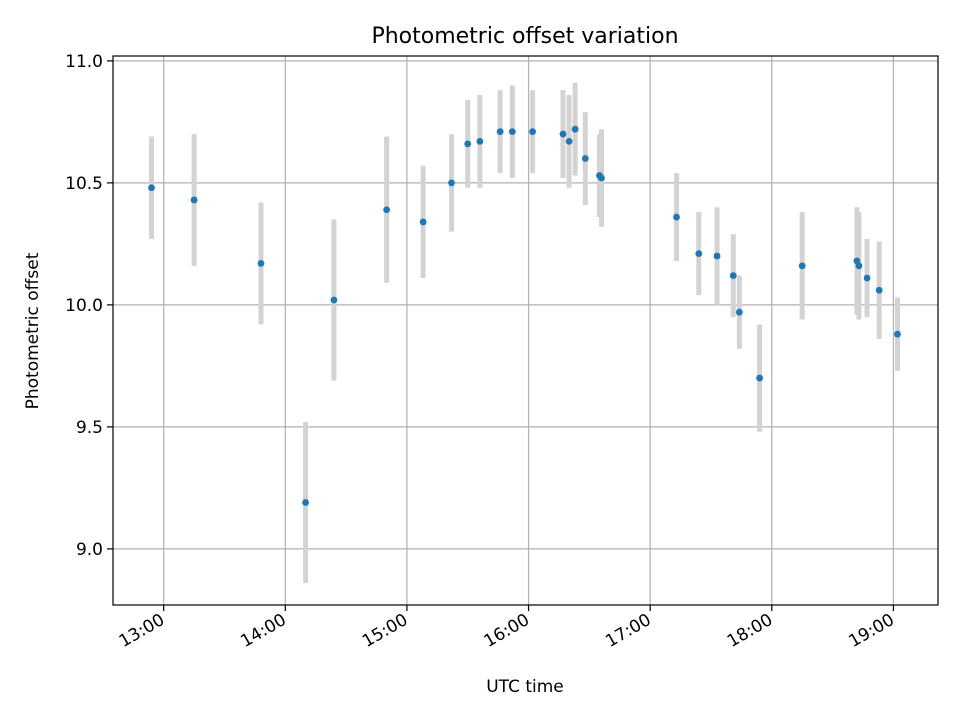  Describe the element at coordinates (84, 62) in the screenshot. I see `y-tick-label: 11.0` at that location.